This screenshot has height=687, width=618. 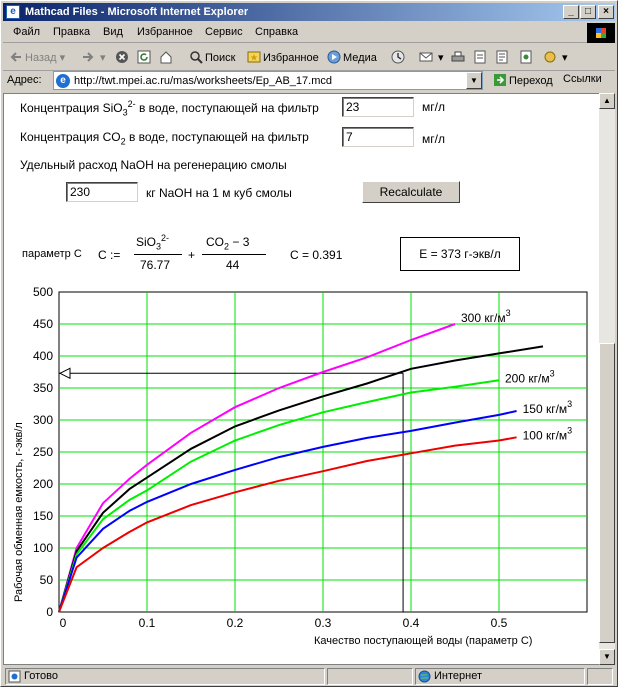 What do you see at coordinates (588, 12) in the screenshot?
I see `maximize-button: □` at bounding box center [588, 12].